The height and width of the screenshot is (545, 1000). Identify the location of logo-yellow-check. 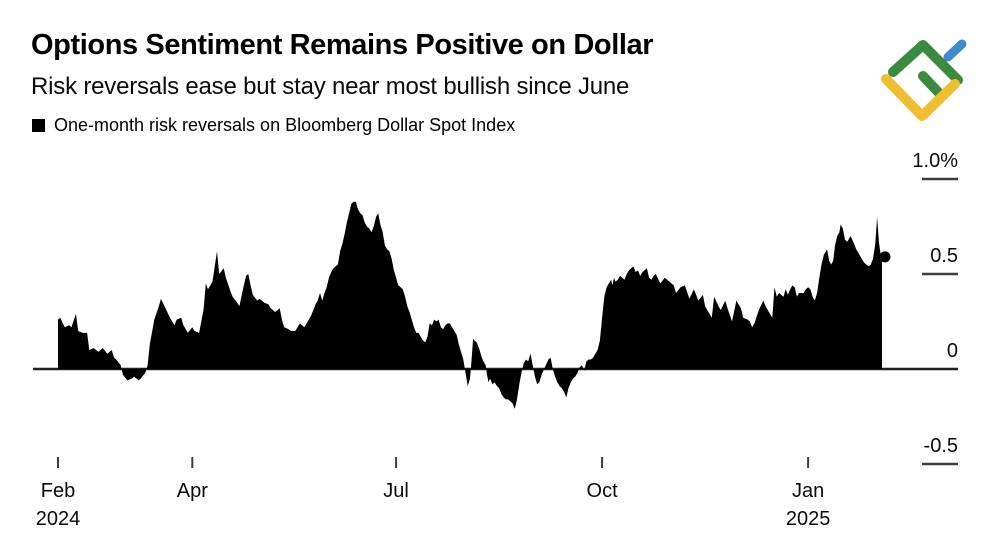
(920, 97).